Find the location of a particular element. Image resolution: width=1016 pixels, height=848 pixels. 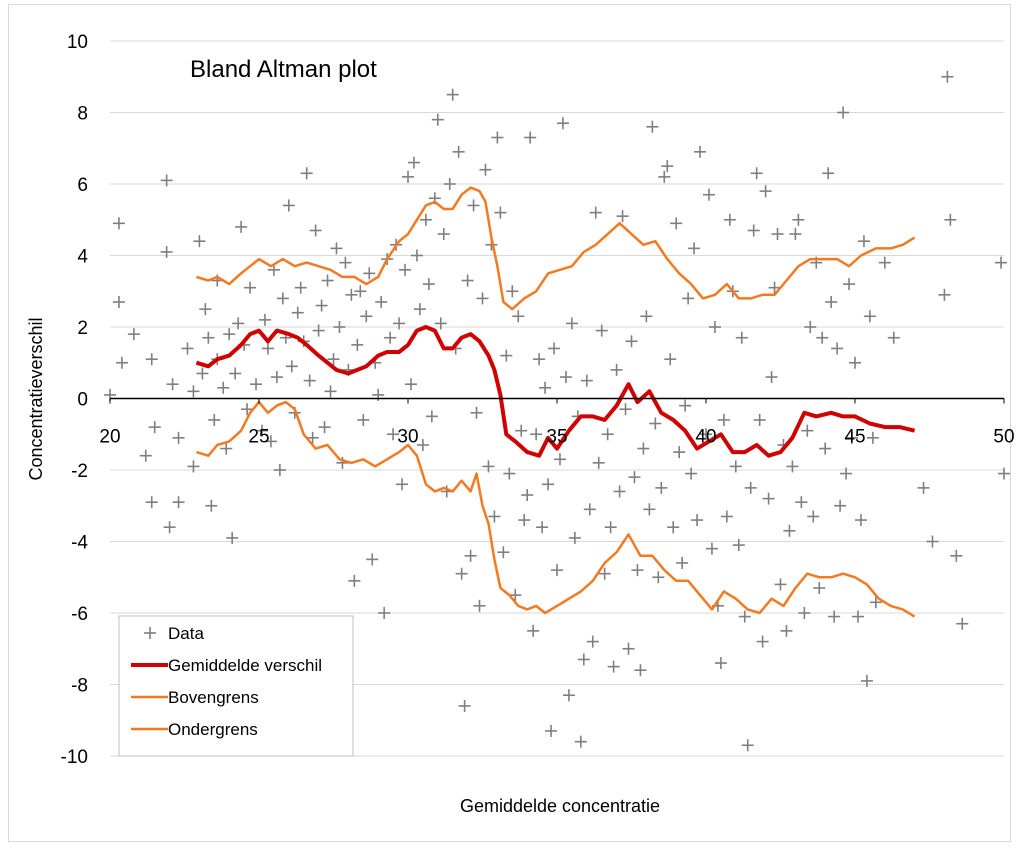

x-tick-label: 40 is located at coordinates (705, 437).